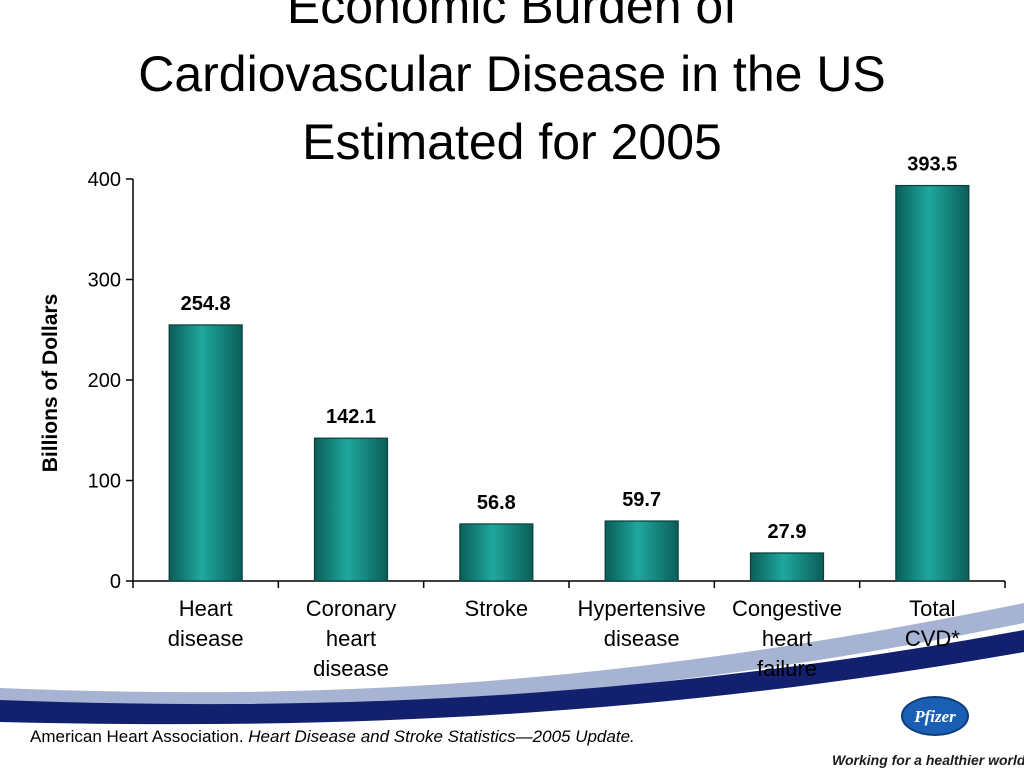  I want to click on y-tick-label: 200, so click(104, 381).